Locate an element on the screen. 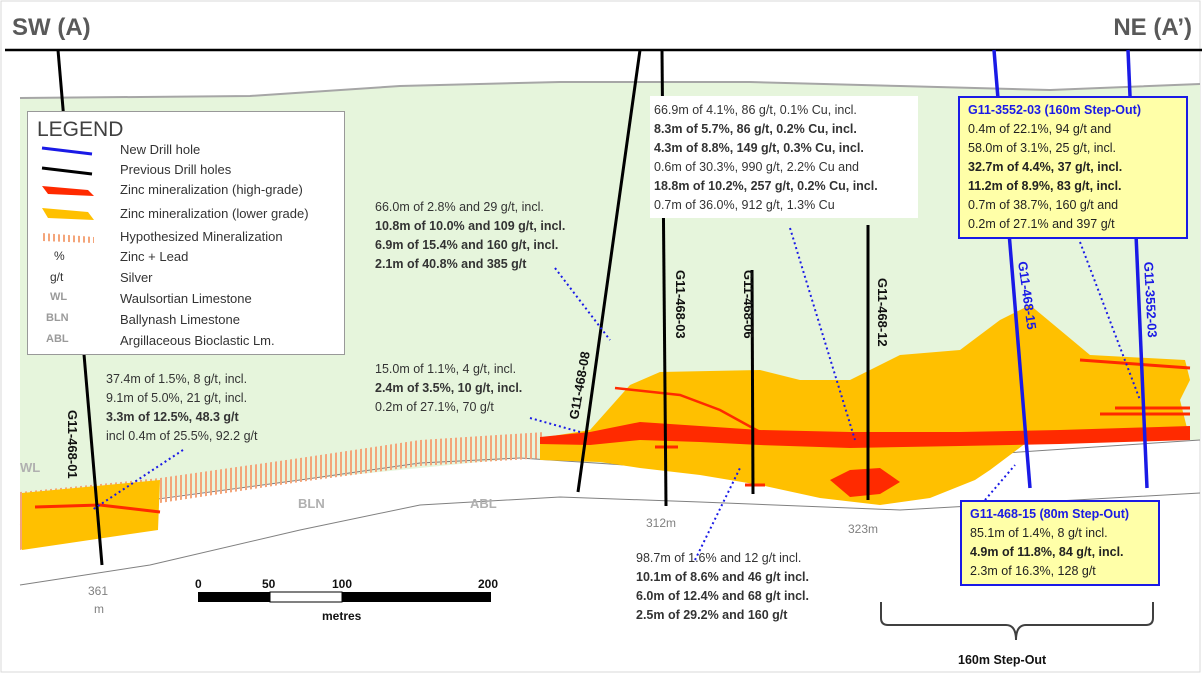 This screenshot has width=1202, height=673. assay-line: 0.6m of 30.3%, 990 g/t, 2.2% Cu and is located at coordinates (756, 167).